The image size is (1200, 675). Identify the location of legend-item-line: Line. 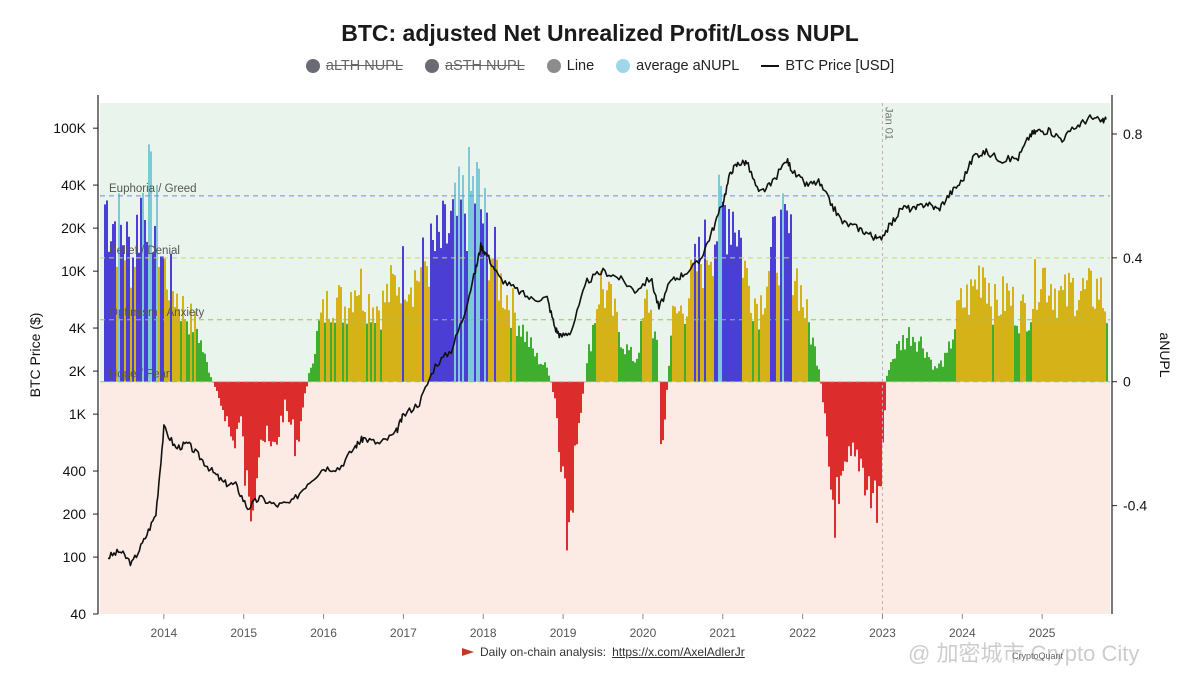
(570, 66).